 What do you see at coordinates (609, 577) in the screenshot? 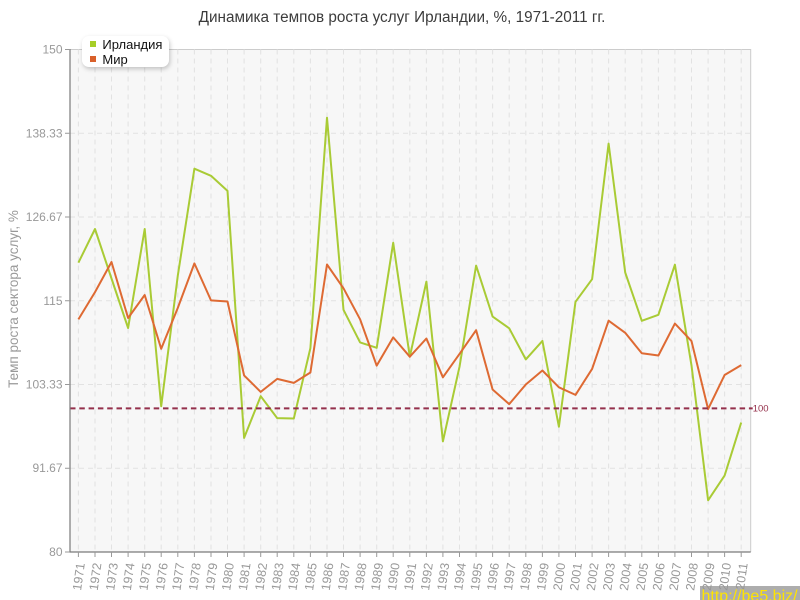
I see `svg-text: 2003` at bounding box center [609, 577].